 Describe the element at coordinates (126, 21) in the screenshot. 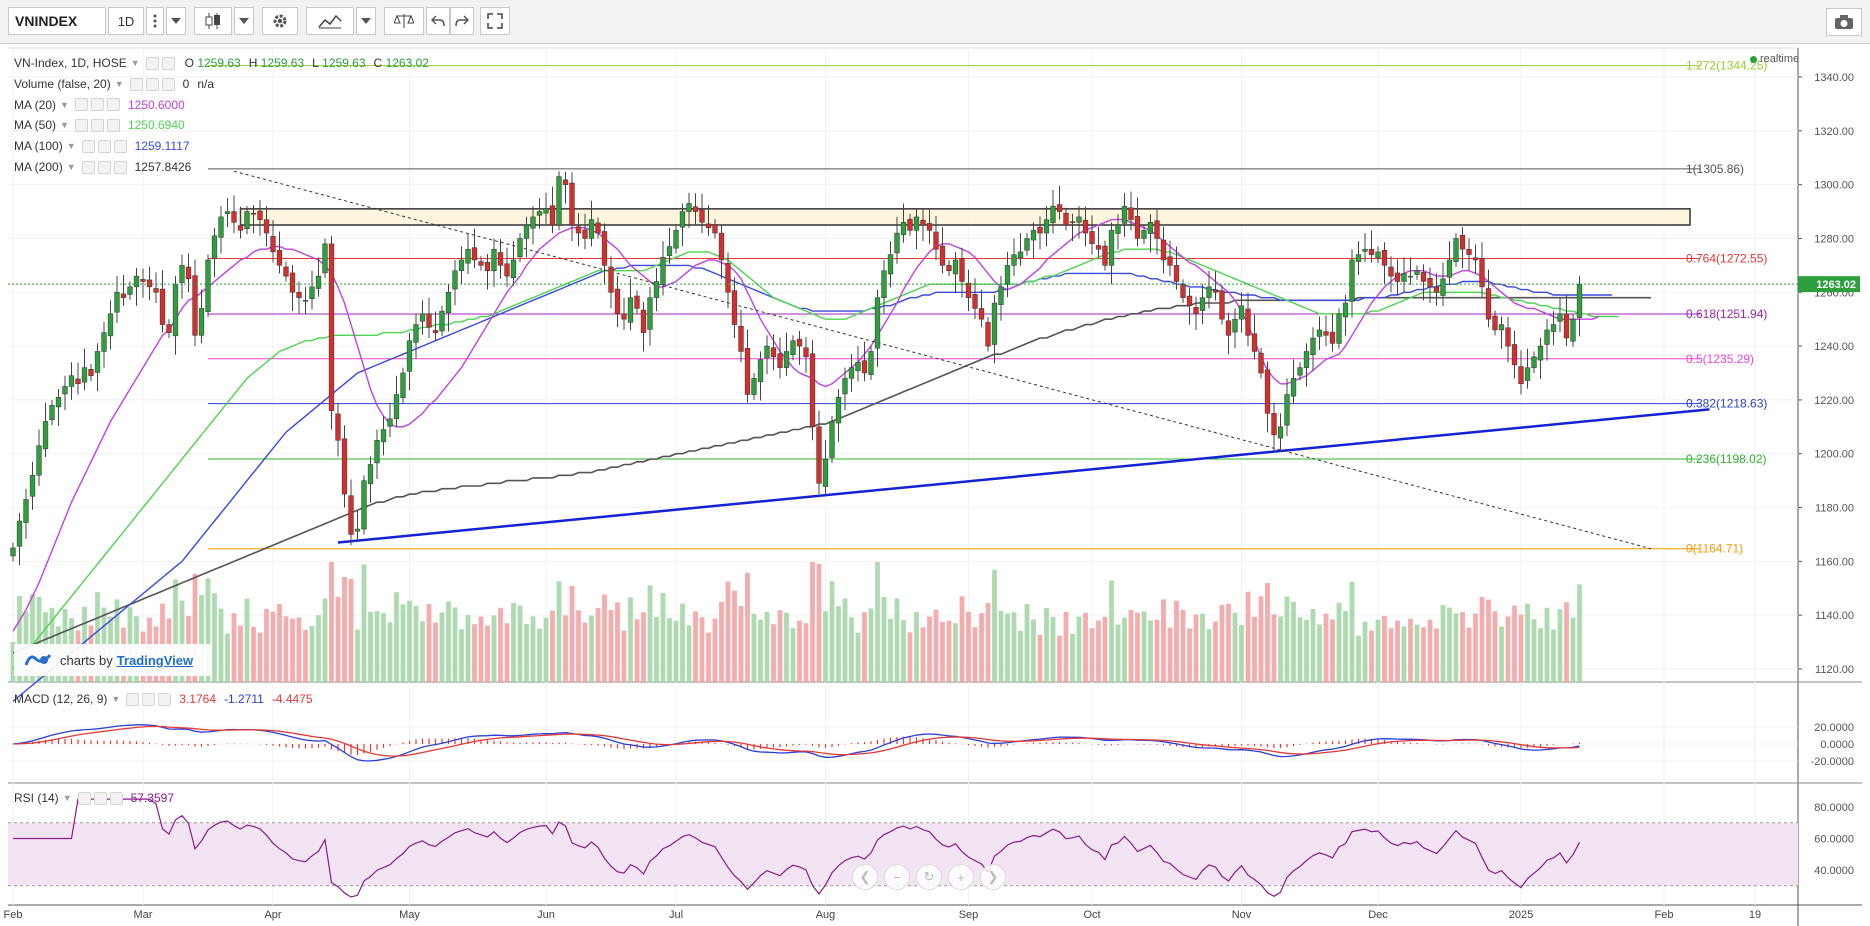

I see `interval-button: 1D` at that location.